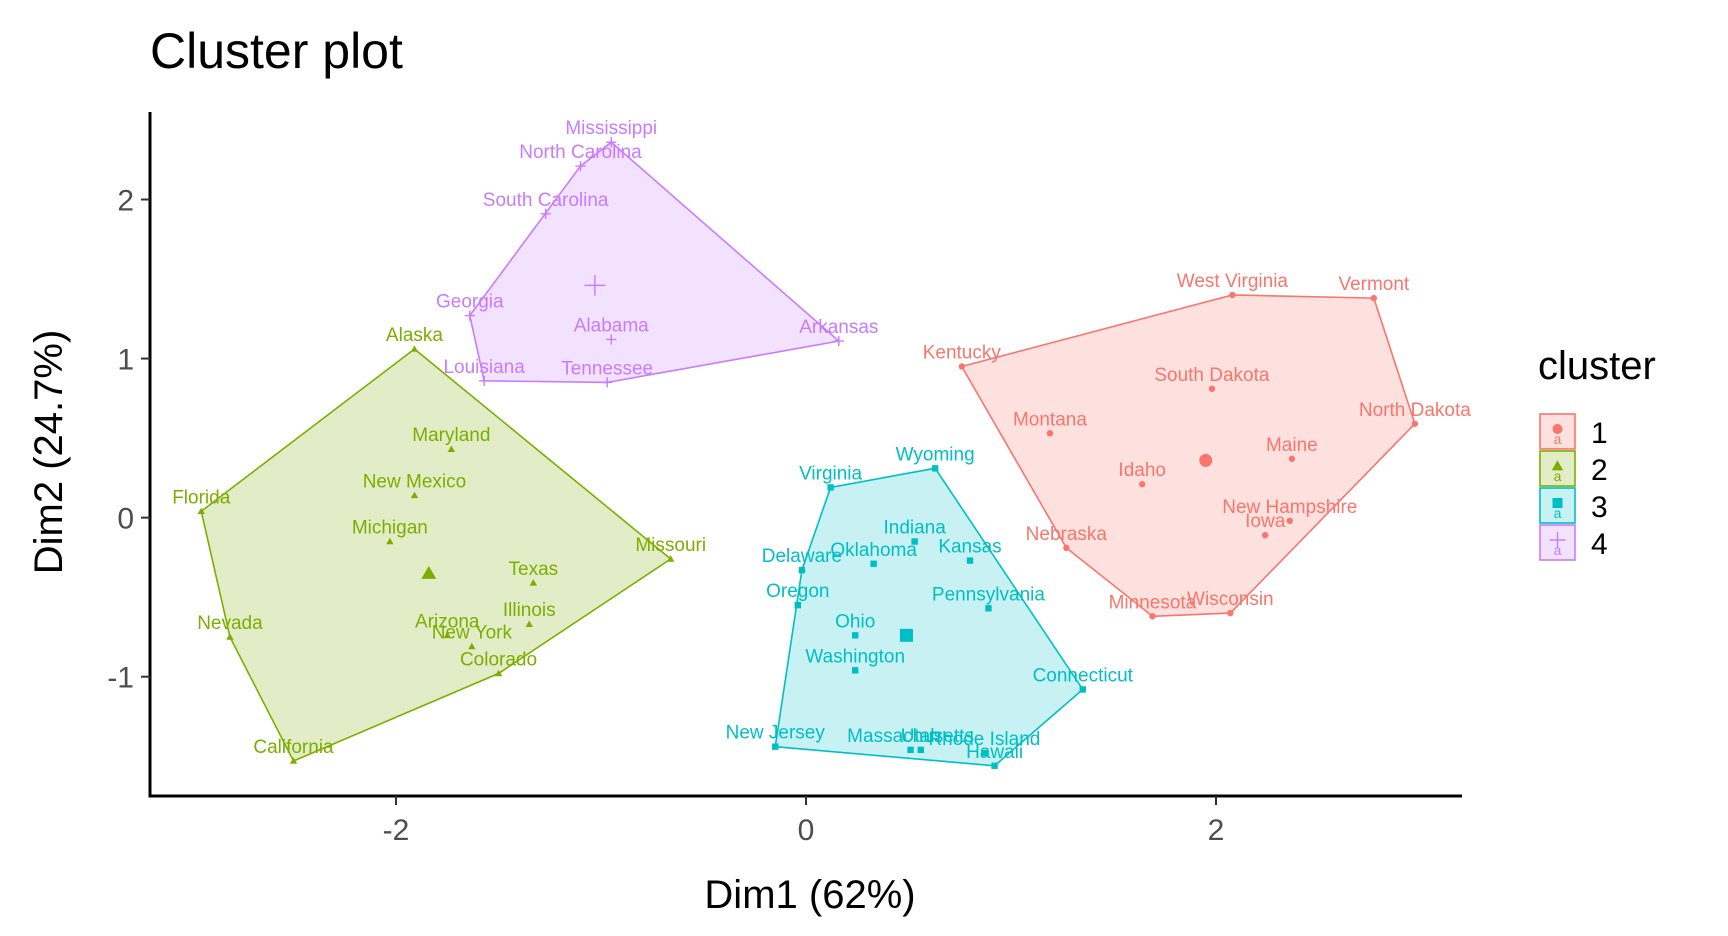 The height and width of the screenshot is (936, 1728). Describe the element at coordinates (1558, 439) in the screenshot. I see `legend-key-1-glyph: a` at that location.